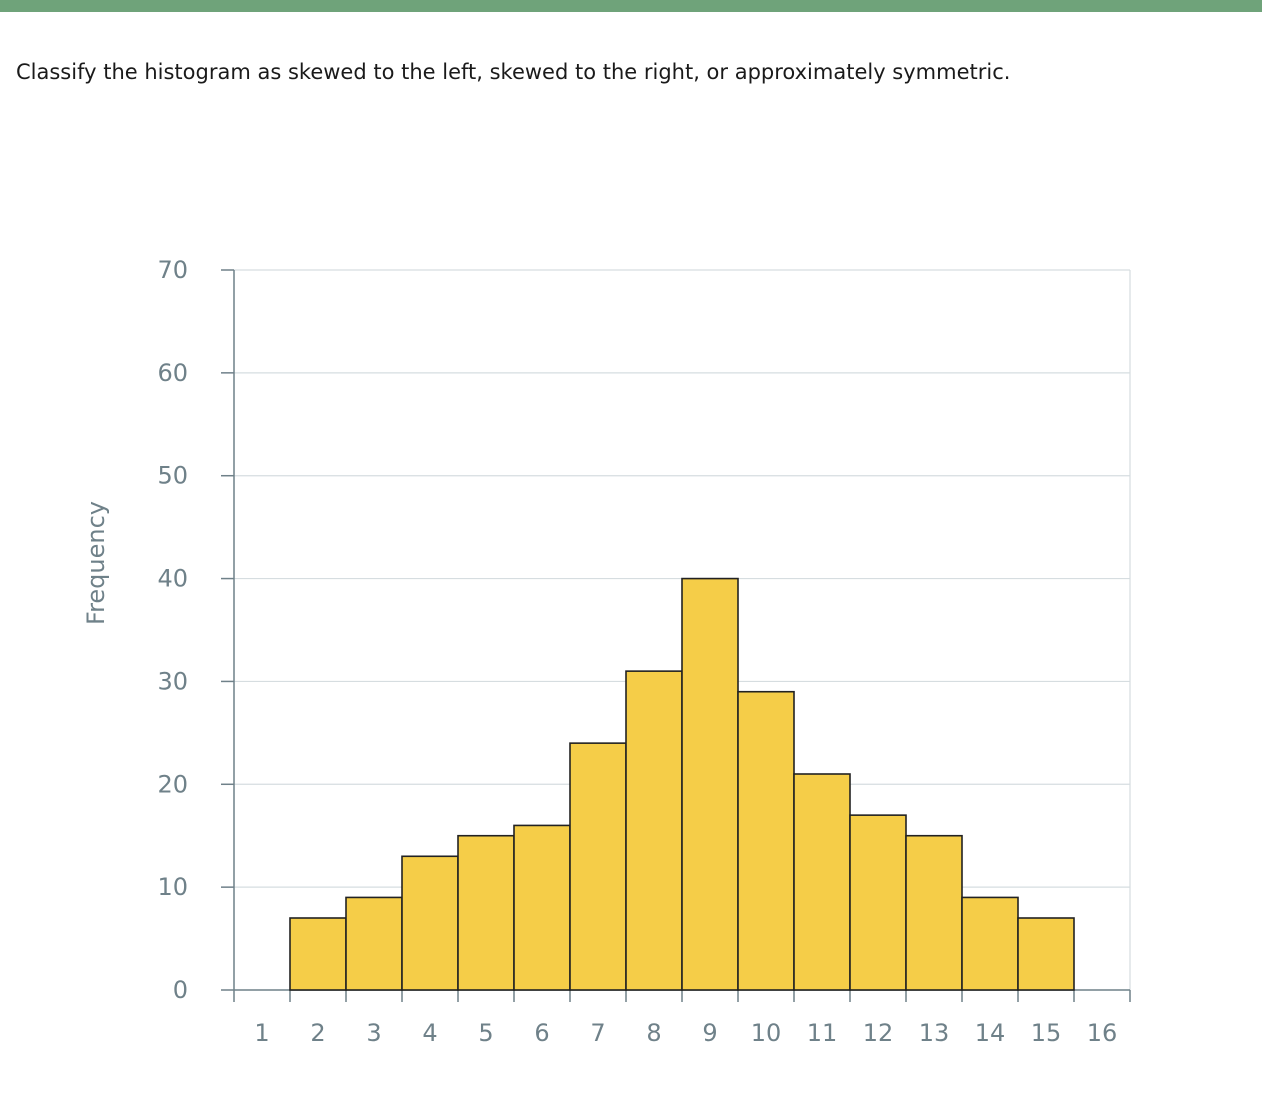  What do you see at coordinates (878, 1033) in the screenshot?
I see `x-tick-label: 12` at bounding box center [878, 1033].